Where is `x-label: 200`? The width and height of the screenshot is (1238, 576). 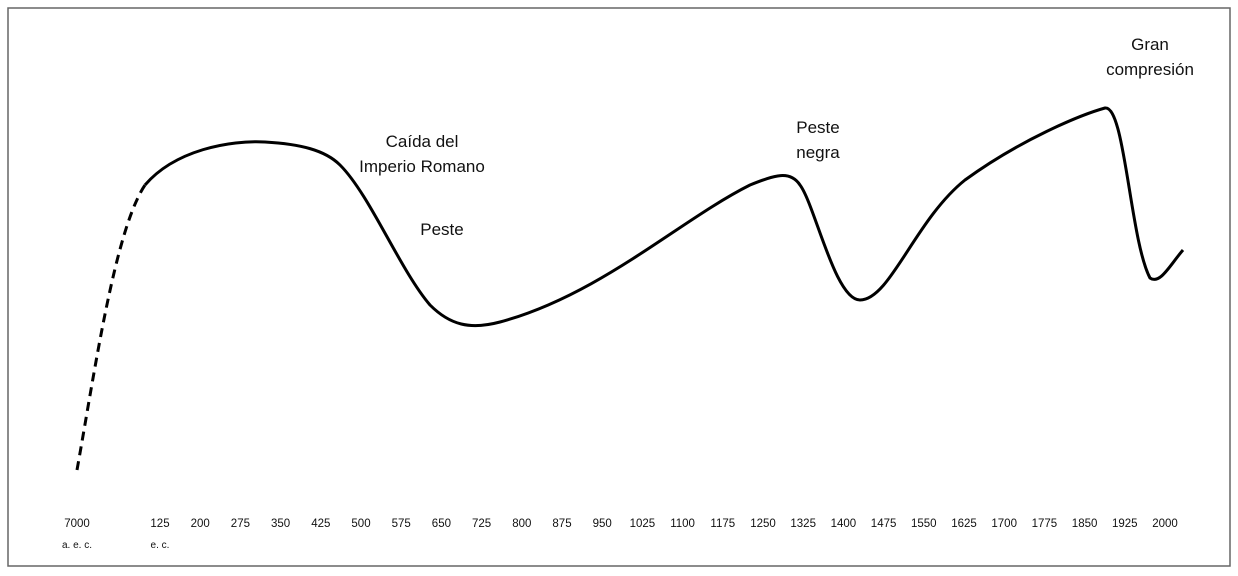 x-label: 200 is located at coordinates (200, 524).